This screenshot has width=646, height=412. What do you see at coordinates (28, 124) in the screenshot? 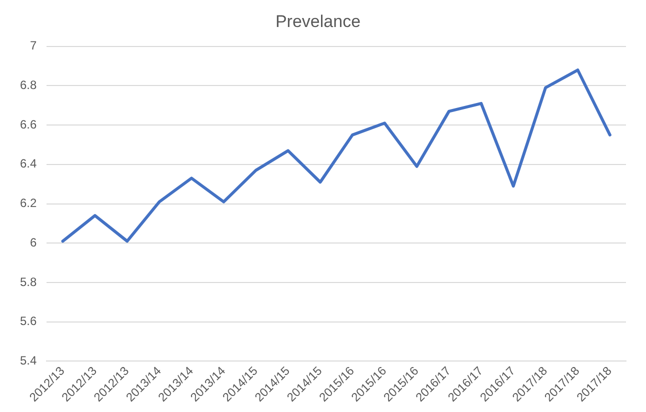
I see `y-tick-label: 6.6` at bounding box center [28, 124].